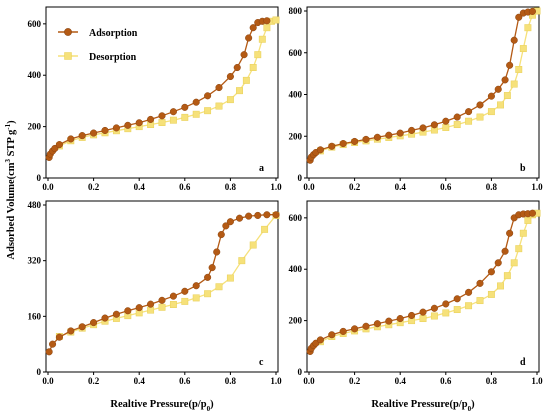  What do you see at coordinates (35, 316) in the screenshot?
I see `panel-c-ytick-label: 160` at bounding box center [35, 316].